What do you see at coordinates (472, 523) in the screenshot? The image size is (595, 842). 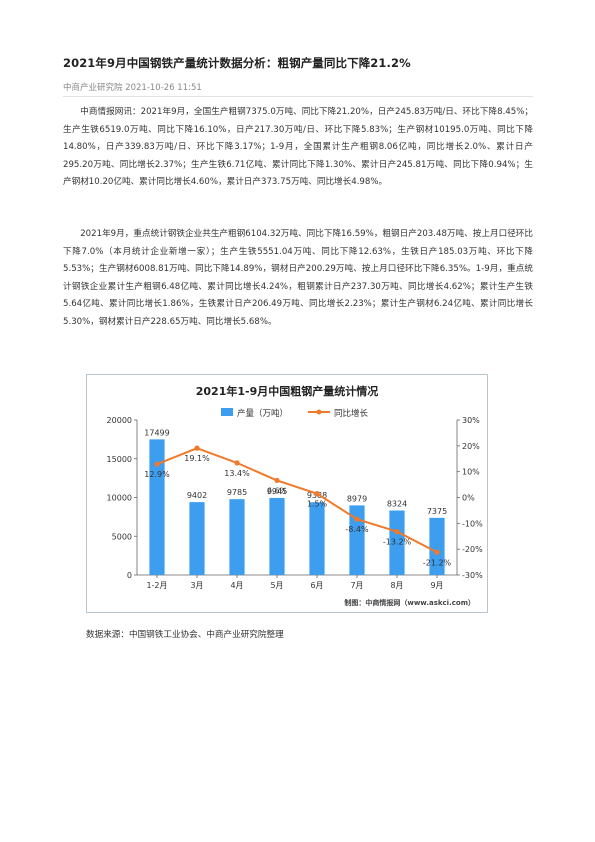 I see `y-right-tick-label: -10%` at bounding box center [472, 523].